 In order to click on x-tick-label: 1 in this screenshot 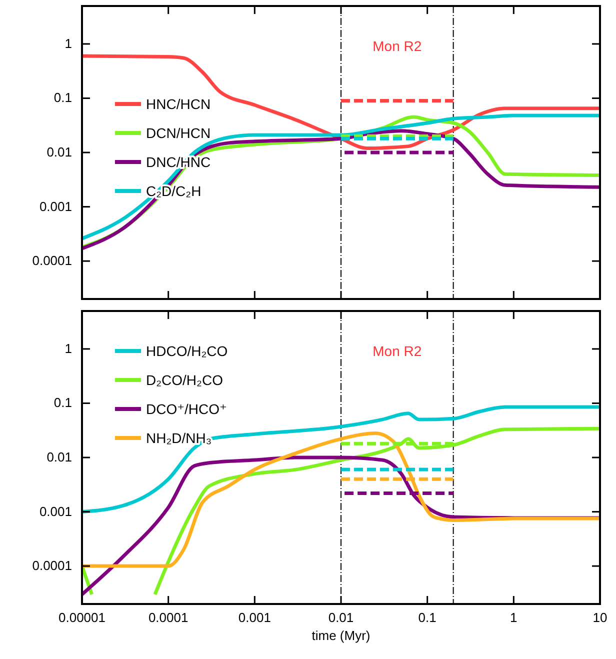, I will do `click(514, 617)`.